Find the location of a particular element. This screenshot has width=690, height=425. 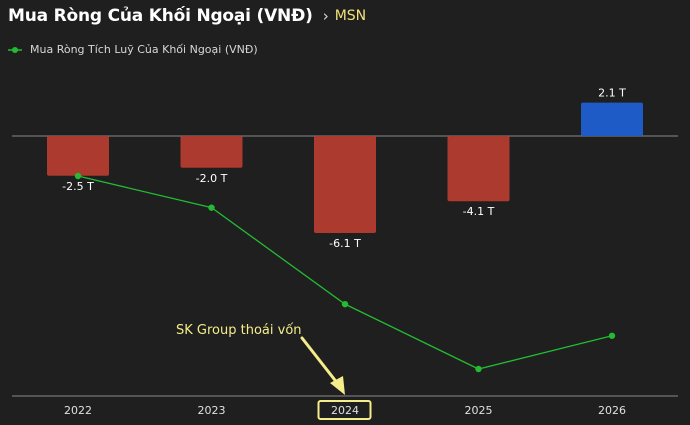

chevron-right-icon: › is located at coordinates (325, 15).